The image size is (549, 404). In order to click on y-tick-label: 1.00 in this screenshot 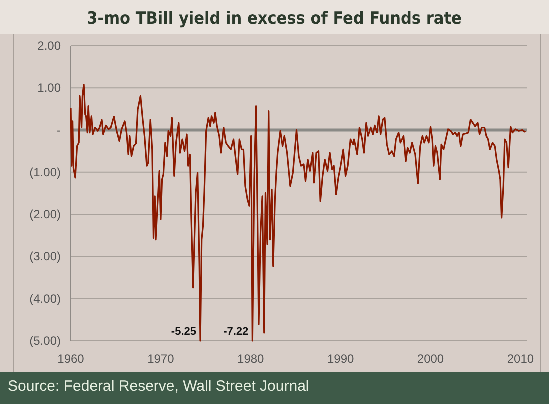, I will do `click(50, 88)`.